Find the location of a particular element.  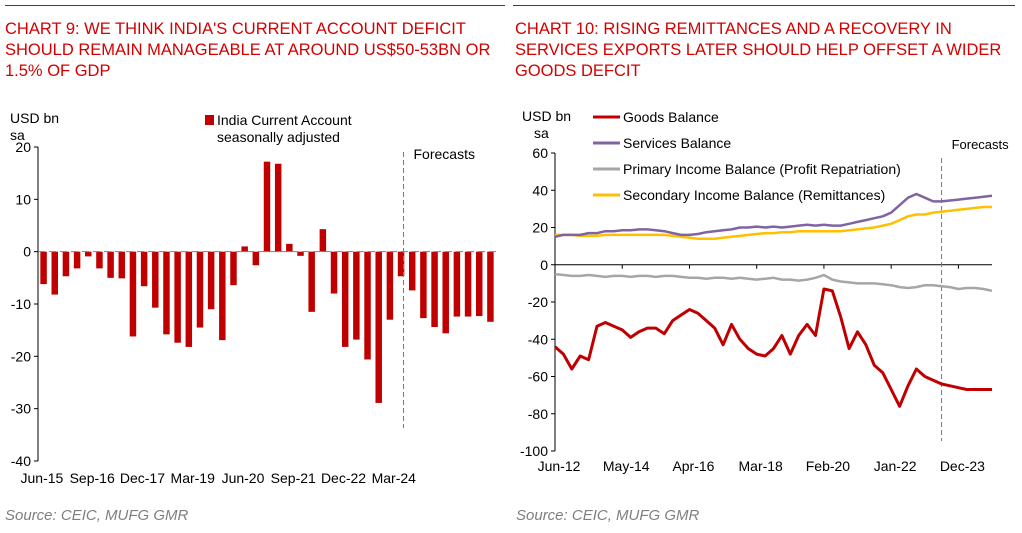

chart10-legend-label: Goods Balance is located at coordinates (671, 117).